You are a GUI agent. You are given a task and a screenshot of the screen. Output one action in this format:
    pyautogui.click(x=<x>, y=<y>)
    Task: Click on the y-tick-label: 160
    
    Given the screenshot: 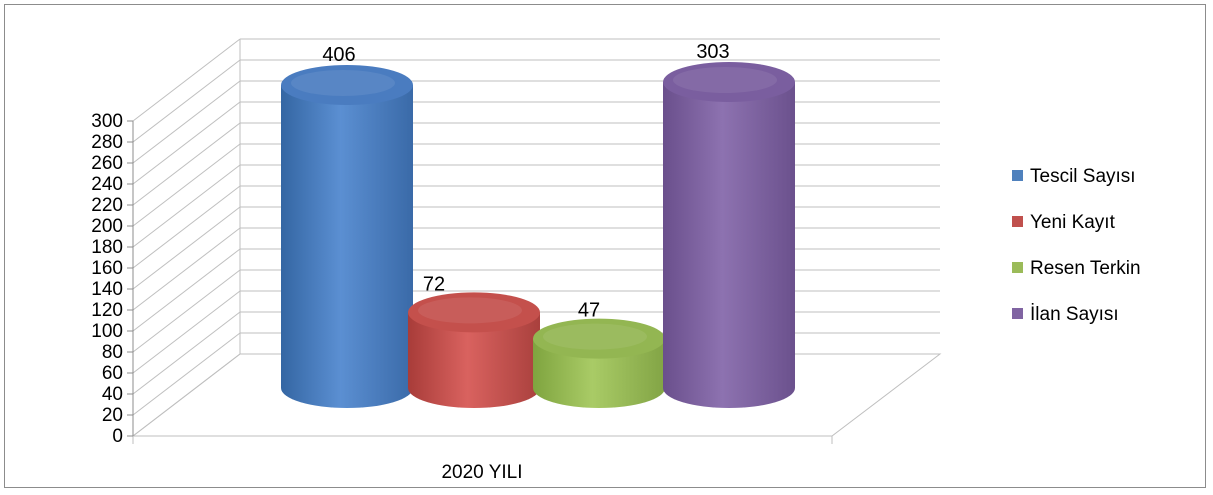 What is the action you would take?
    pyautogui.click(x=107, y=268)
    